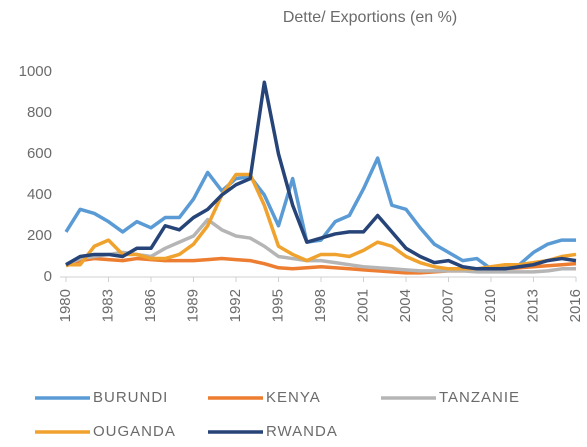 The image size is (587, 447). Describe the element at coordinates (39, 235) in the screenshot. I see `y-tick-label: 200` at that location.